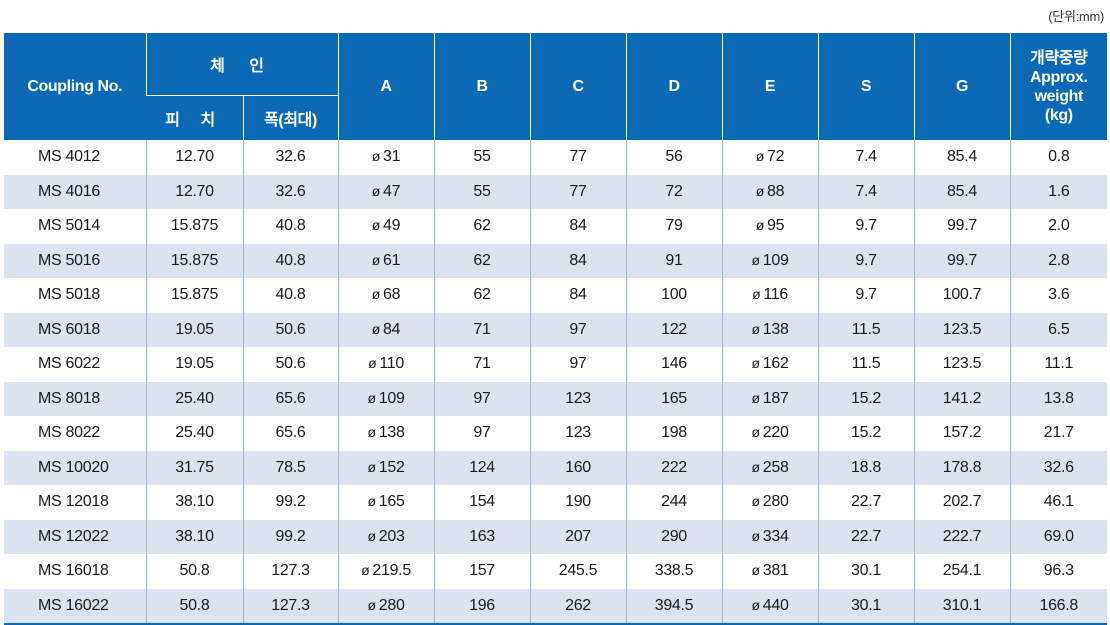 The height and width of the screenshot is (625, 1110). Describe the element at coordinates (290, 502) in the screenshot. I see `cell-width: 99.2` at that location.